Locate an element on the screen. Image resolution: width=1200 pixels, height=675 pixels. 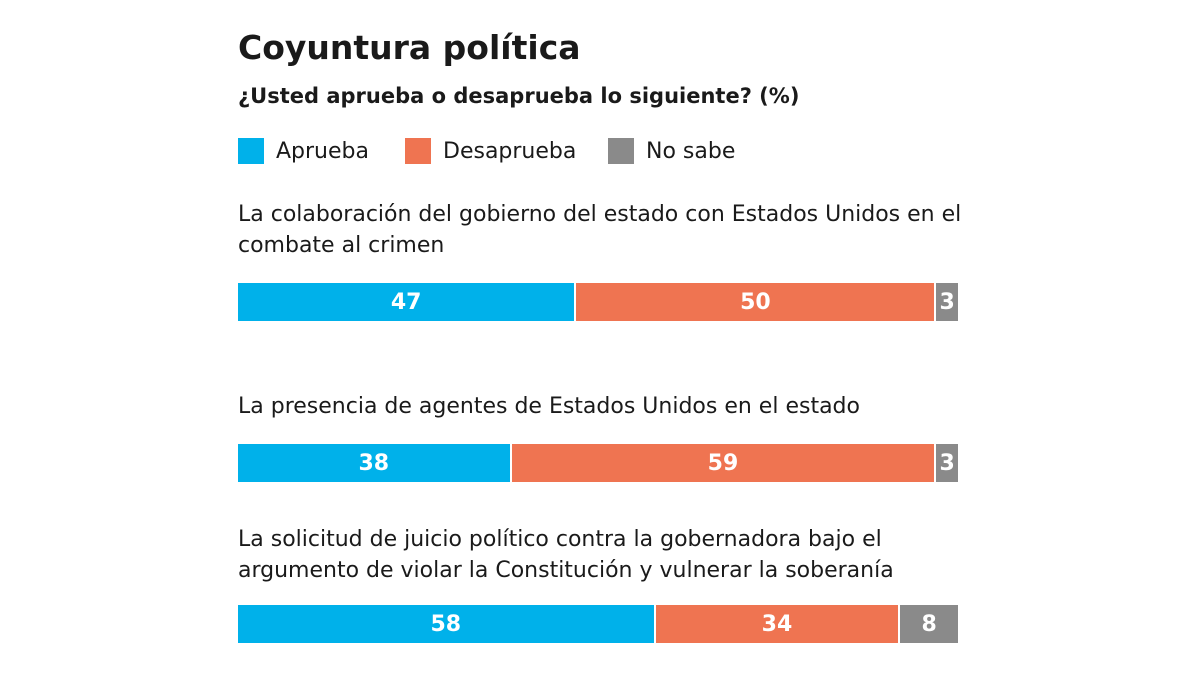
data-label: 47 is located at coordinates (406, 302).